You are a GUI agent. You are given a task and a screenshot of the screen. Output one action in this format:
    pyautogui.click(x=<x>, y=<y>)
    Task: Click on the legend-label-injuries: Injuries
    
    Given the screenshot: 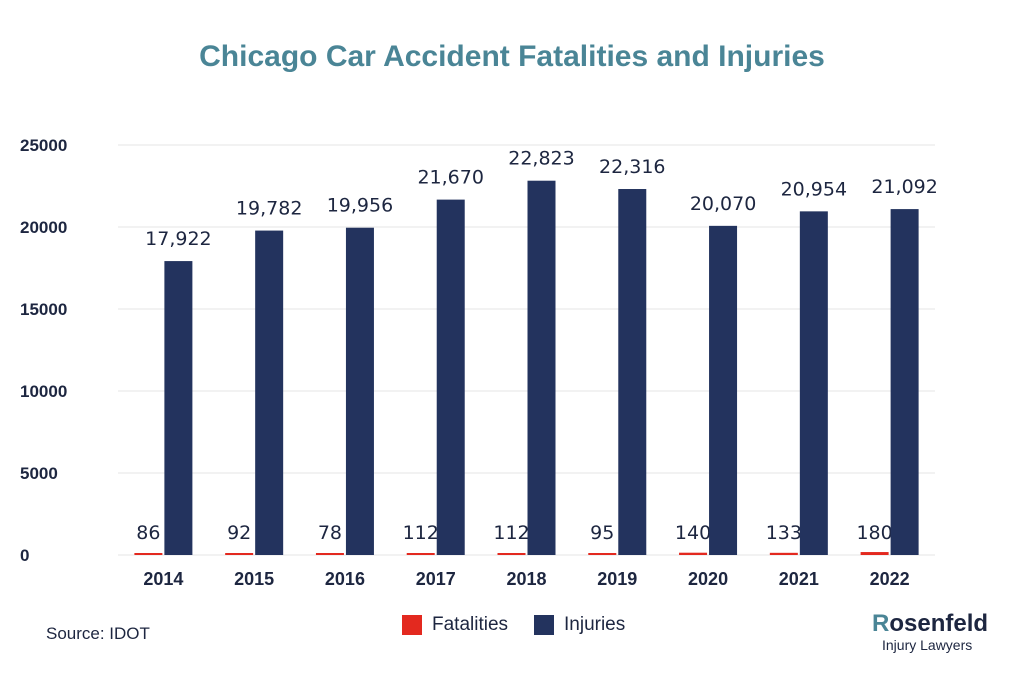 What is the action you would take?
    pyautogui.click(x=595, y=624)
    